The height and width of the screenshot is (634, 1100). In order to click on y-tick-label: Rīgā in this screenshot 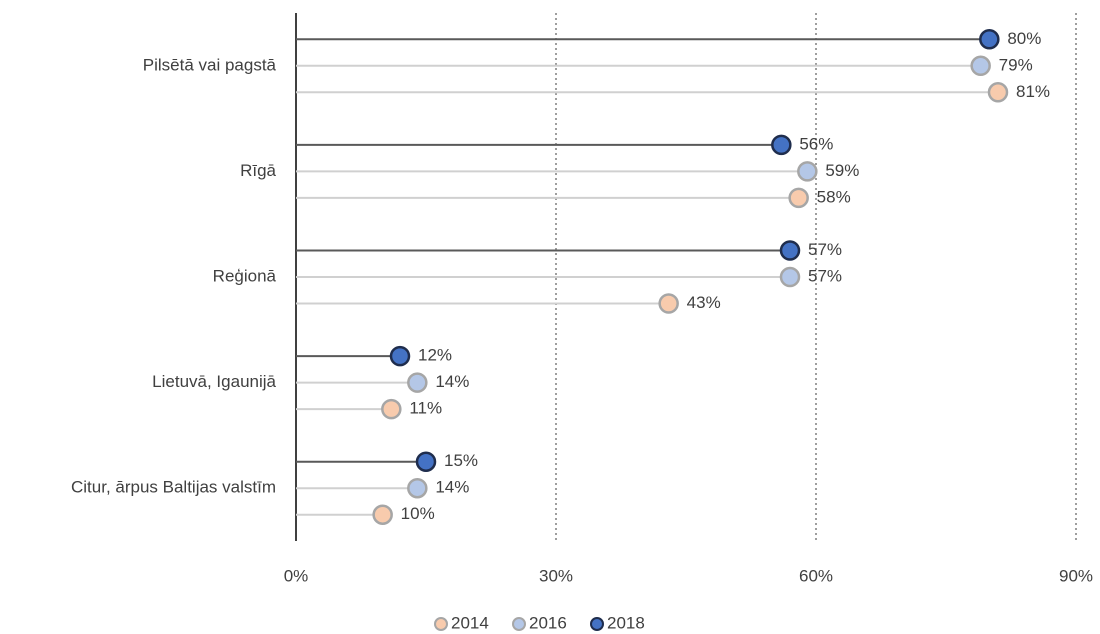, I will do `click(258, 170)`.